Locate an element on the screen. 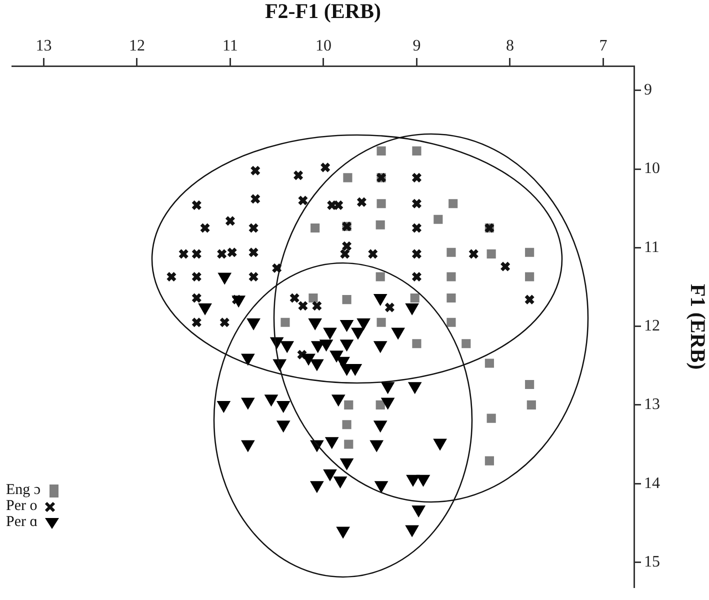 Image resolution: width=709 pixels, height=600 pixels. y-tick-label: 15 is located at coordinates (652, 561).